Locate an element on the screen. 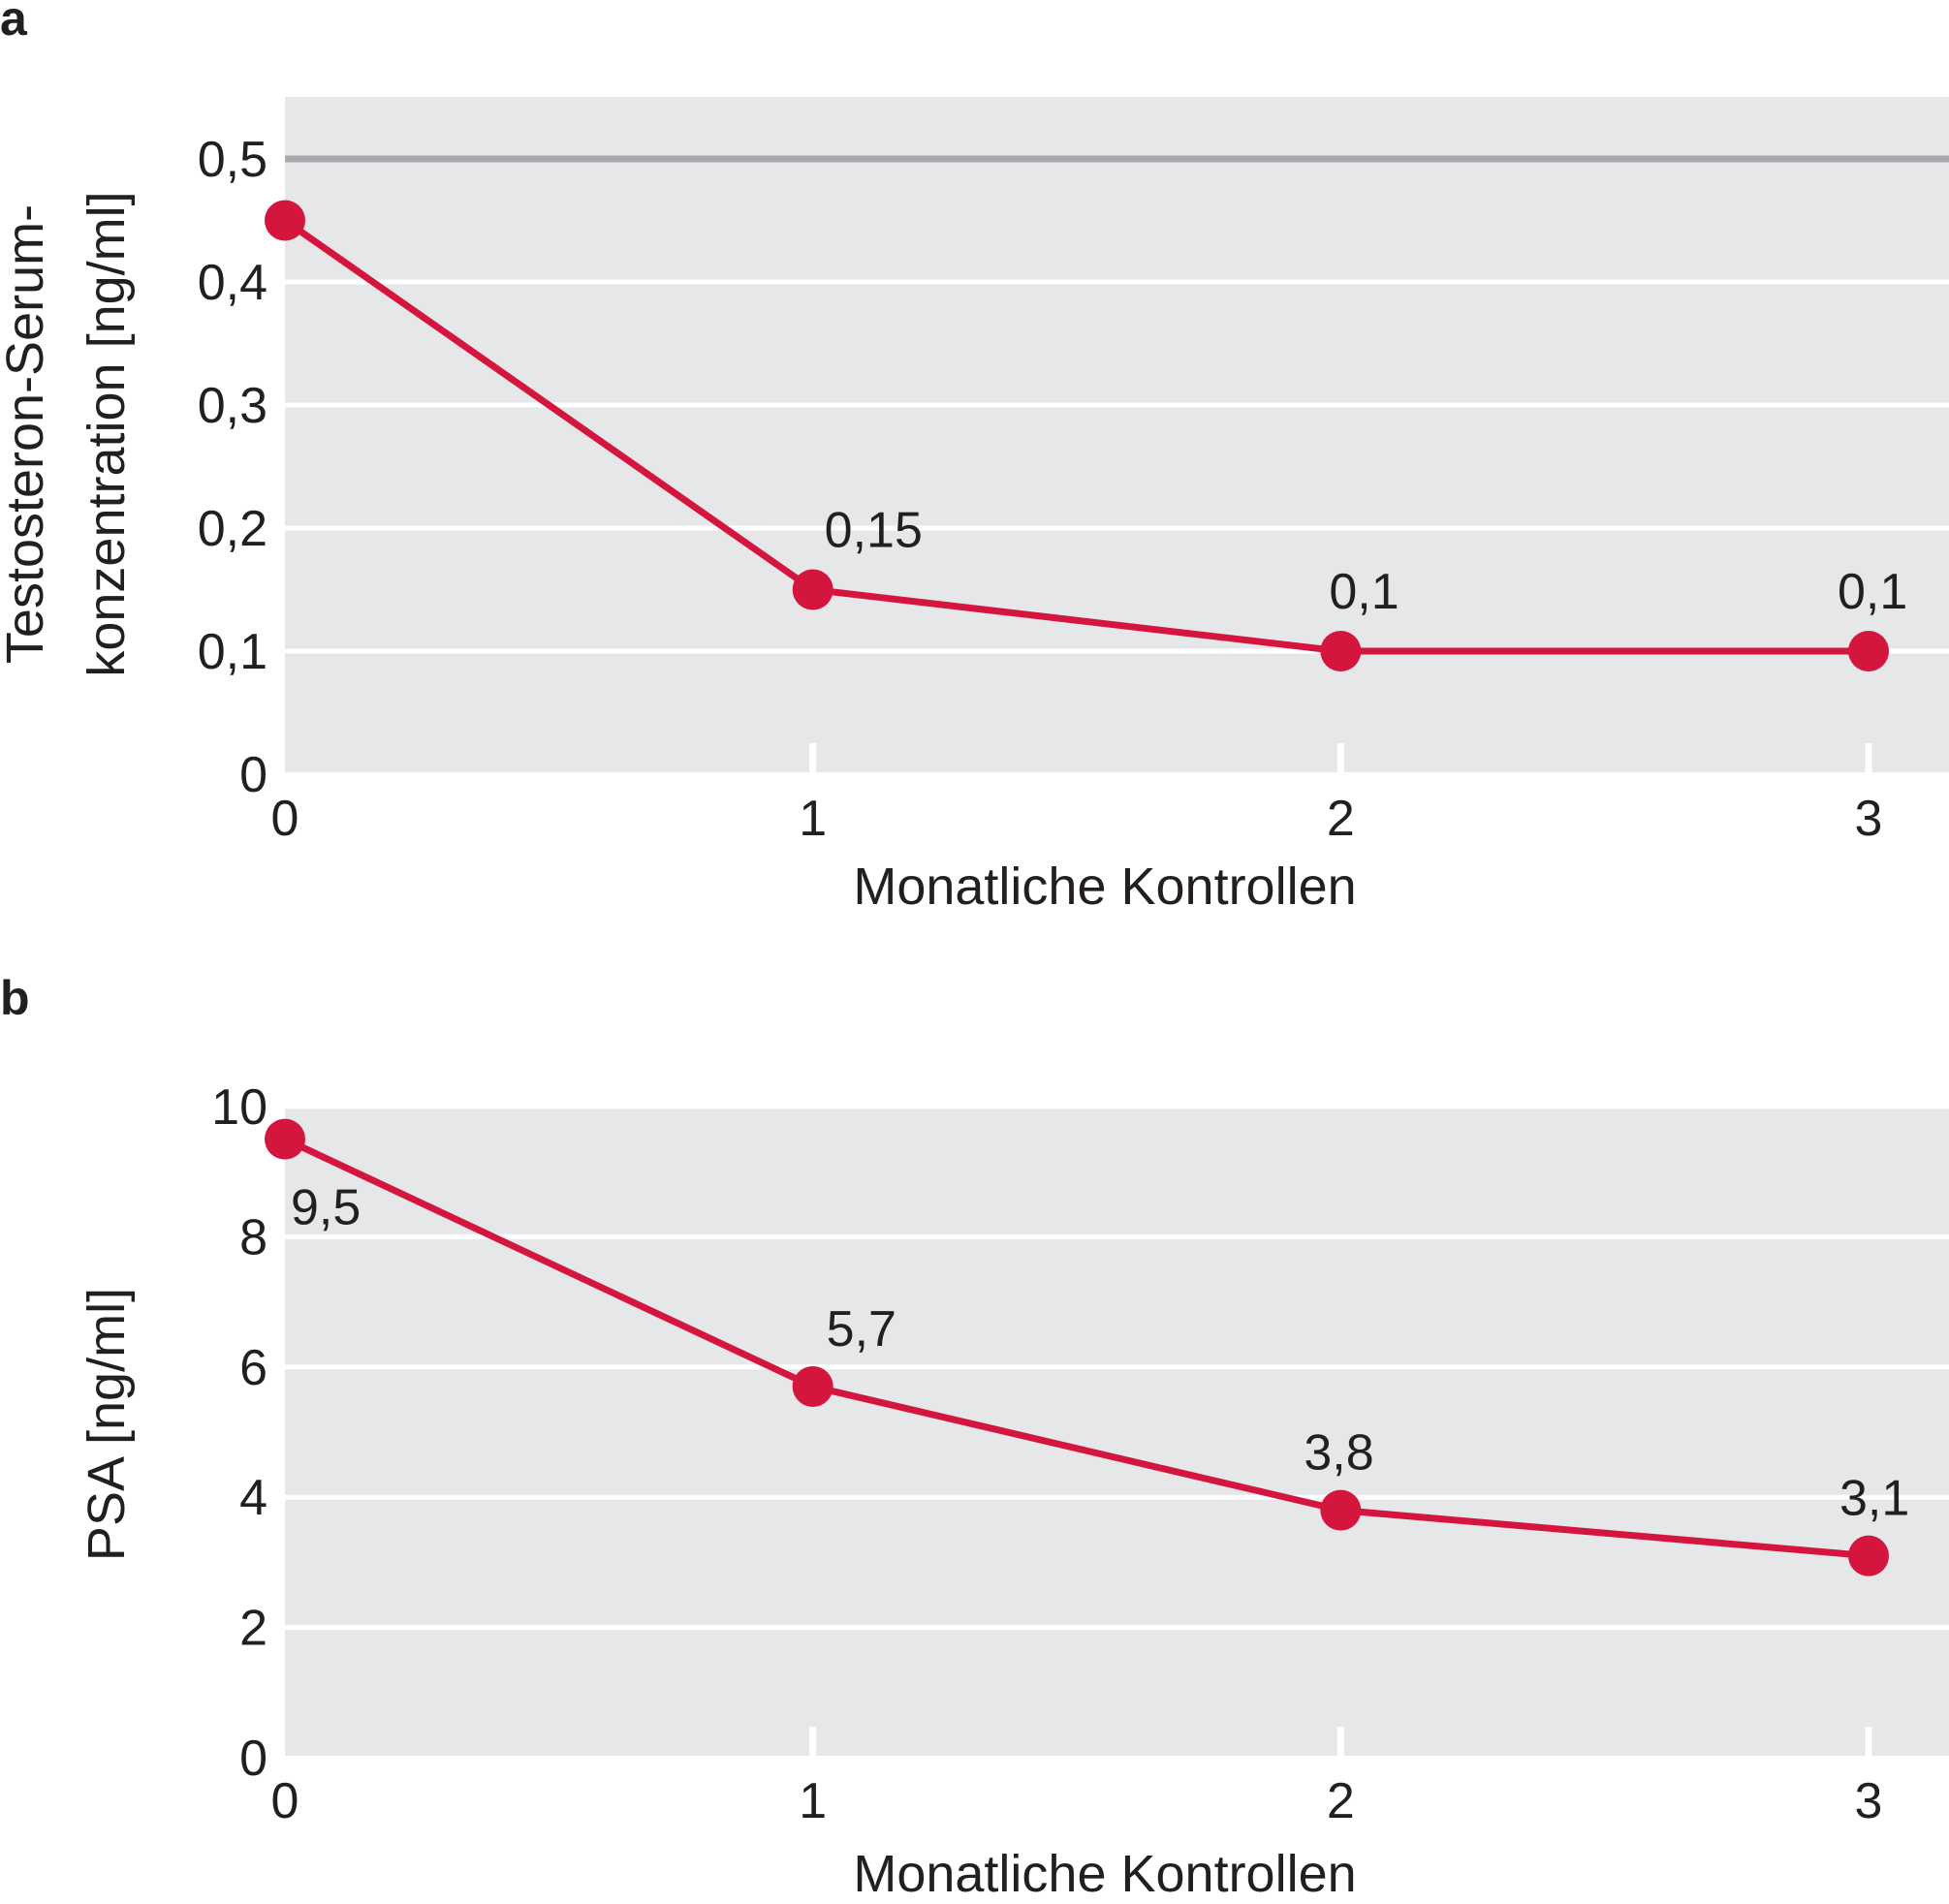  y-tick-label: 10 is located at coordinates (239, 1108).